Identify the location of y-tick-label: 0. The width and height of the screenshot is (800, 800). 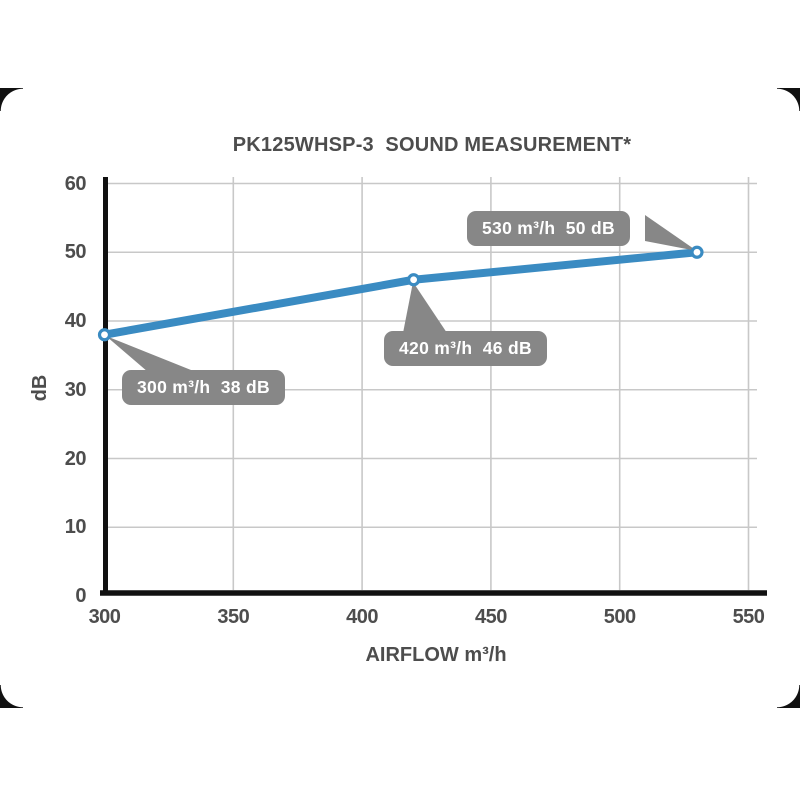
(80, 596).